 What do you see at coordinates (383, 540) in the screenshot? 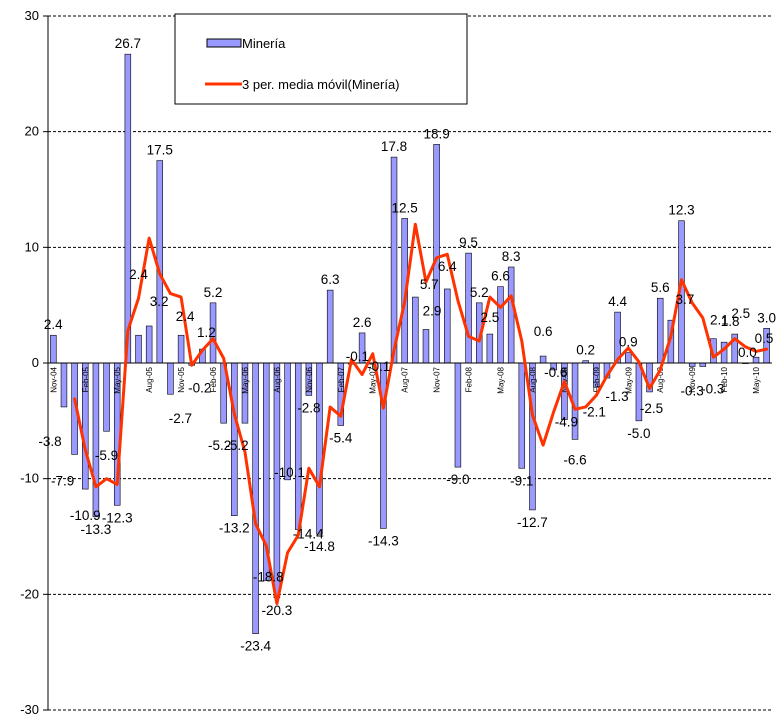
I see `data-label: -14.3` at bounding box center [383, 540].